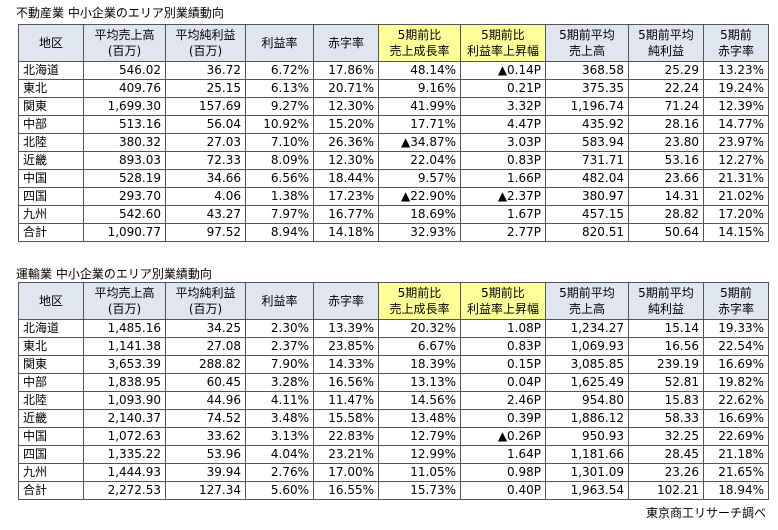 Image resolution: width=778 pixels, height=530 pixels. Describe the element at coordinates (51, 70) in the screenshot. I see `area-cell: 北海道` at that location.